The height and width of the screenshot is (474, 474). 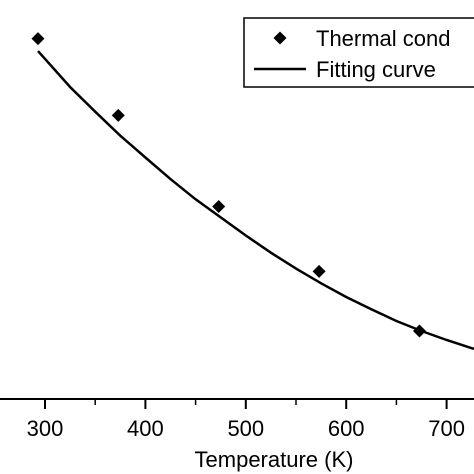 I want to click on x-tick-label-300: 300, so click(x=45, y=428).